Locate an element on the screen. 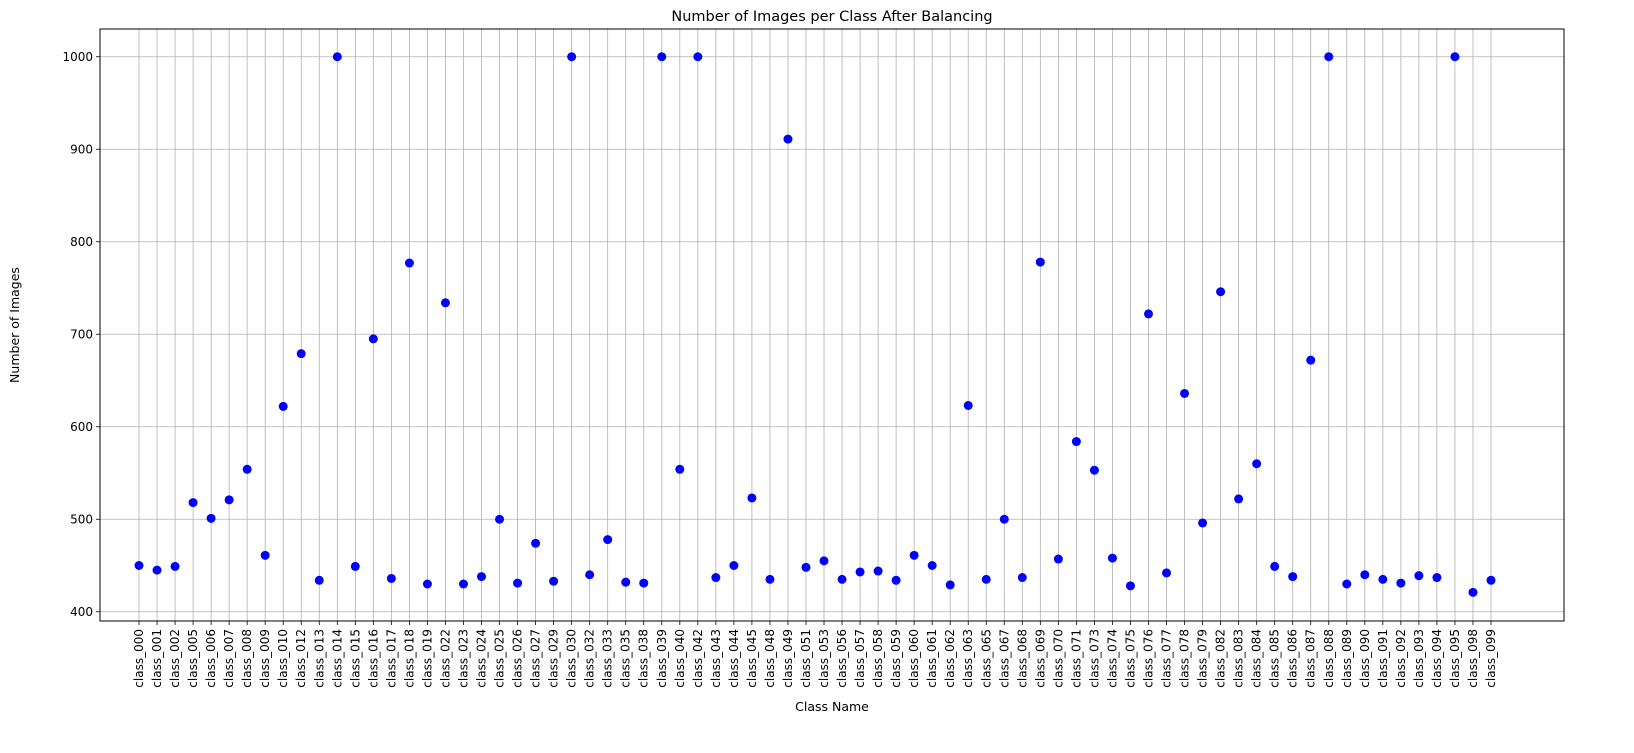 This screenshot has width=1634, height=753. x-tick-label: class_092 is located at coordinates (1401, 658).